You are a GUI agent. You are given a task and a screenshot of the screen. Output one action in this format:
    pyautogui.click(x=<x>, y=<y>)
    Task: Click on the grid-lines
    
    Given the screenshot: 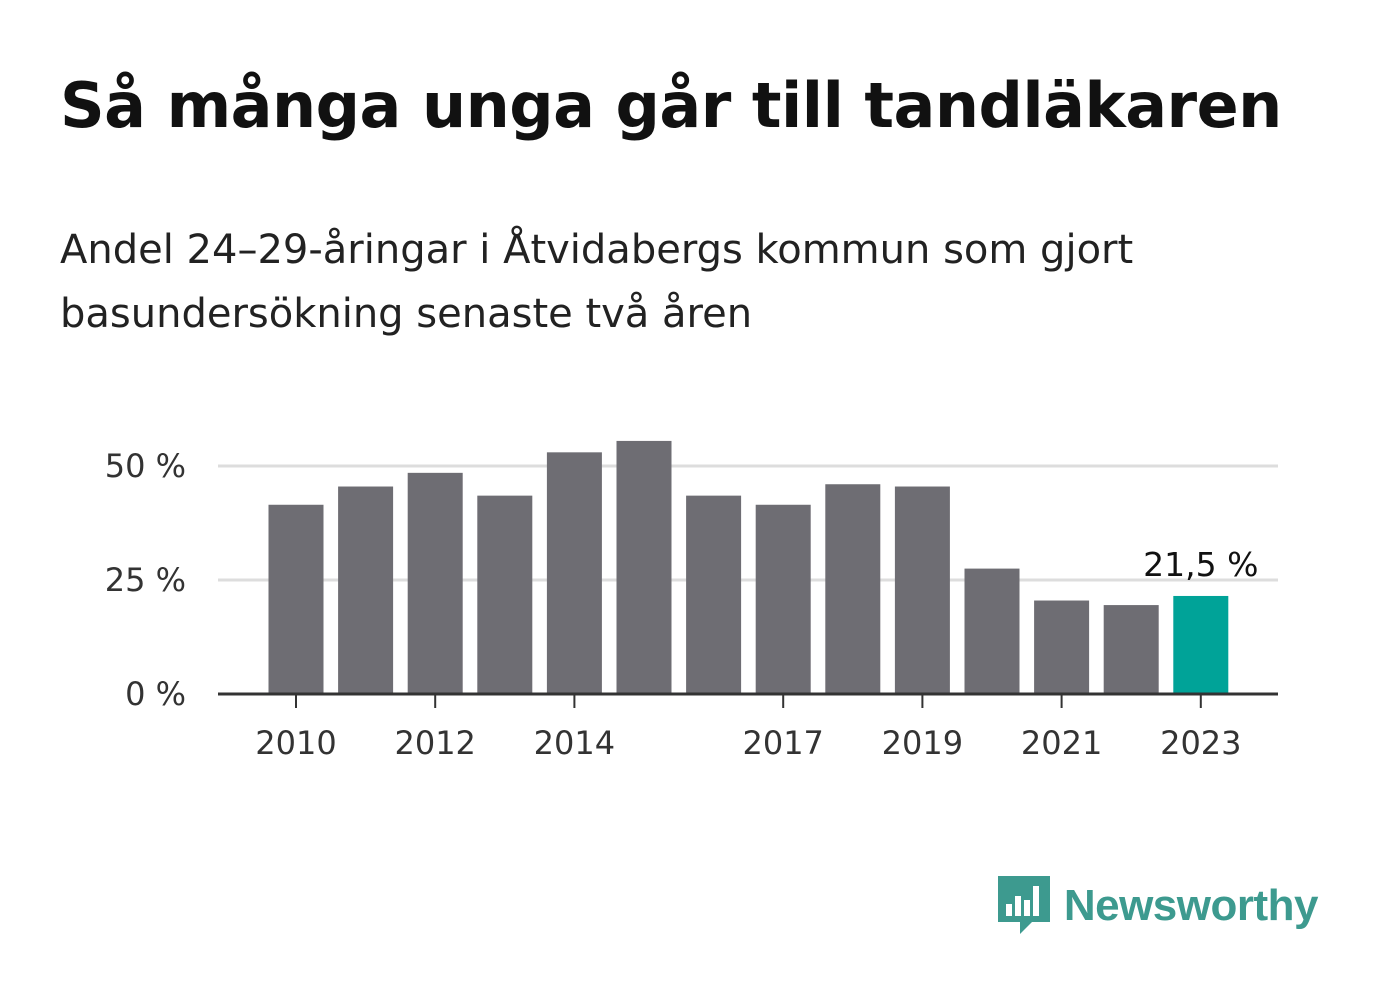 What is the action you would take?
    pyautogui.click(x=748, y=523)
    